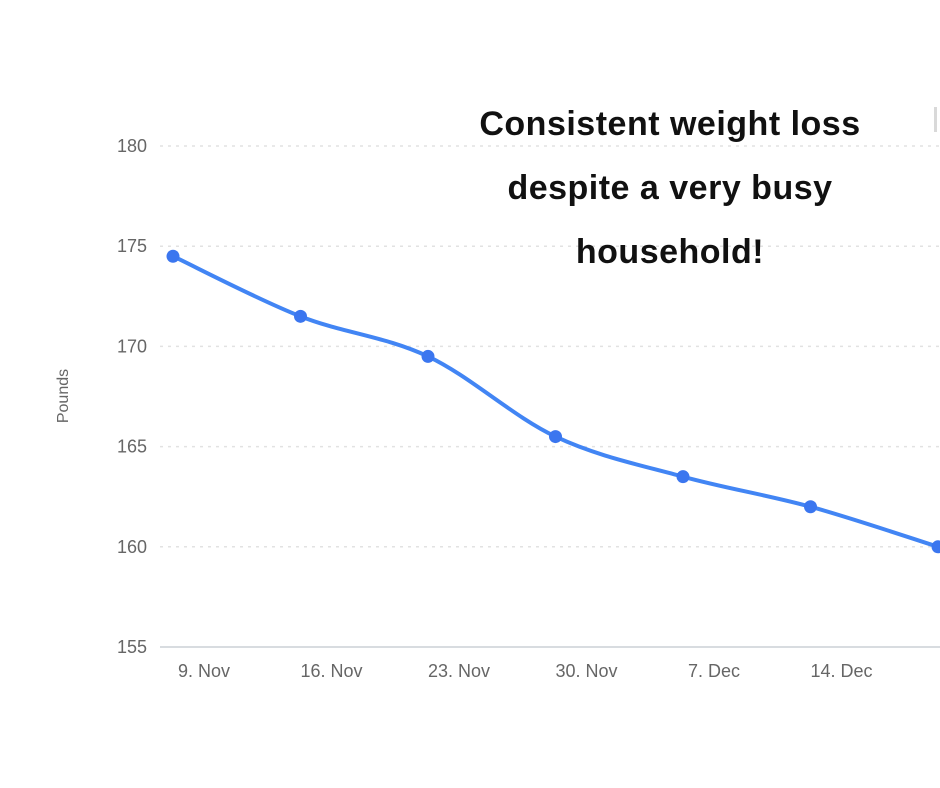  Describe the element at coordinates (331, 671) in the screenshot. I see `svg-text: 16. Nov` at that location.